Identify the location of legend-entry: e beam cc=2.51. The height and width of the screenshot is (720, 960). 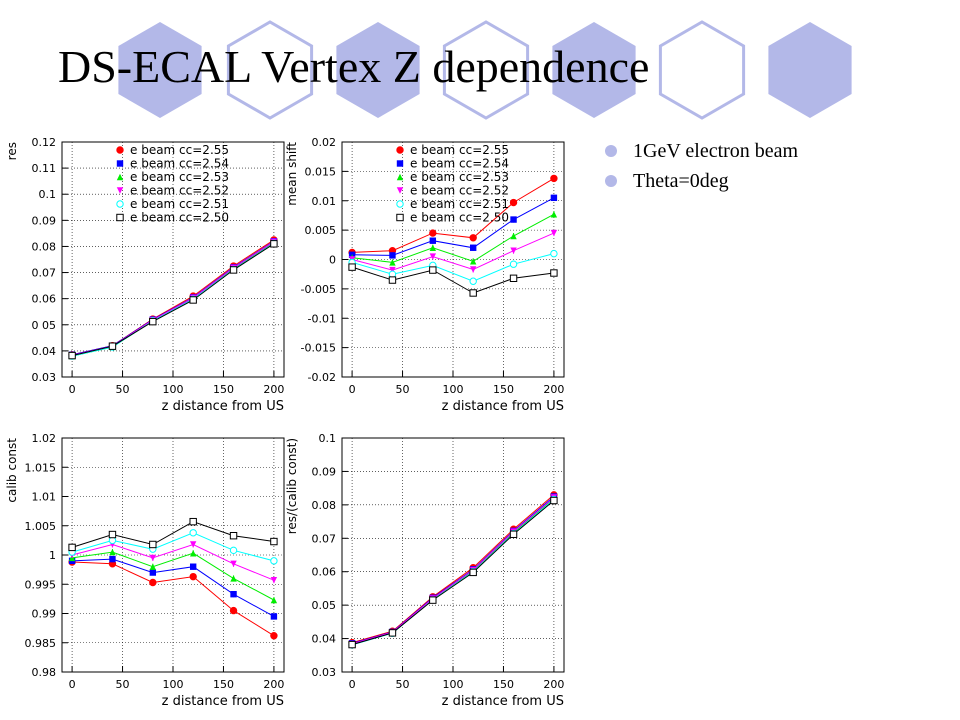
(179, 204).